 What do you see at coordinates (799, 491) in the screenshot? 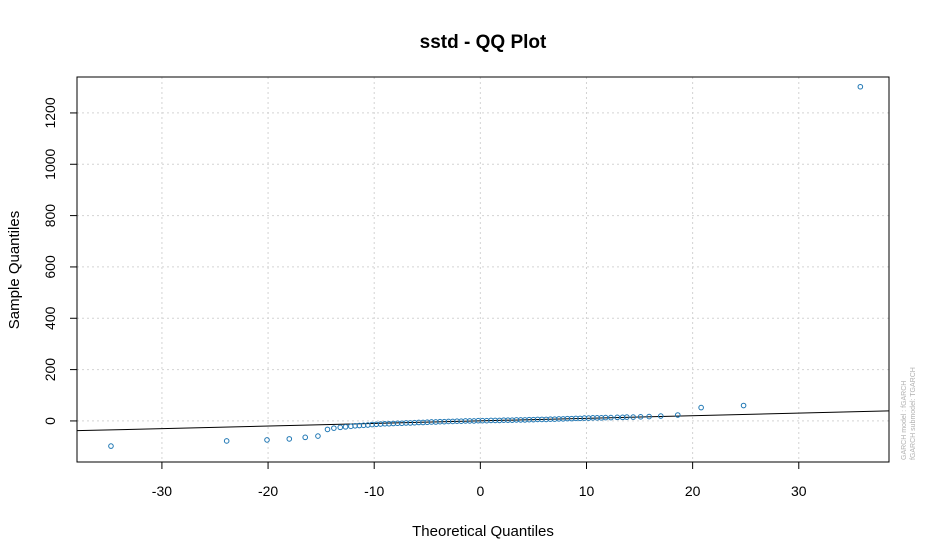
I see `x-tick-label: 30` at bounding box center [799, 491].